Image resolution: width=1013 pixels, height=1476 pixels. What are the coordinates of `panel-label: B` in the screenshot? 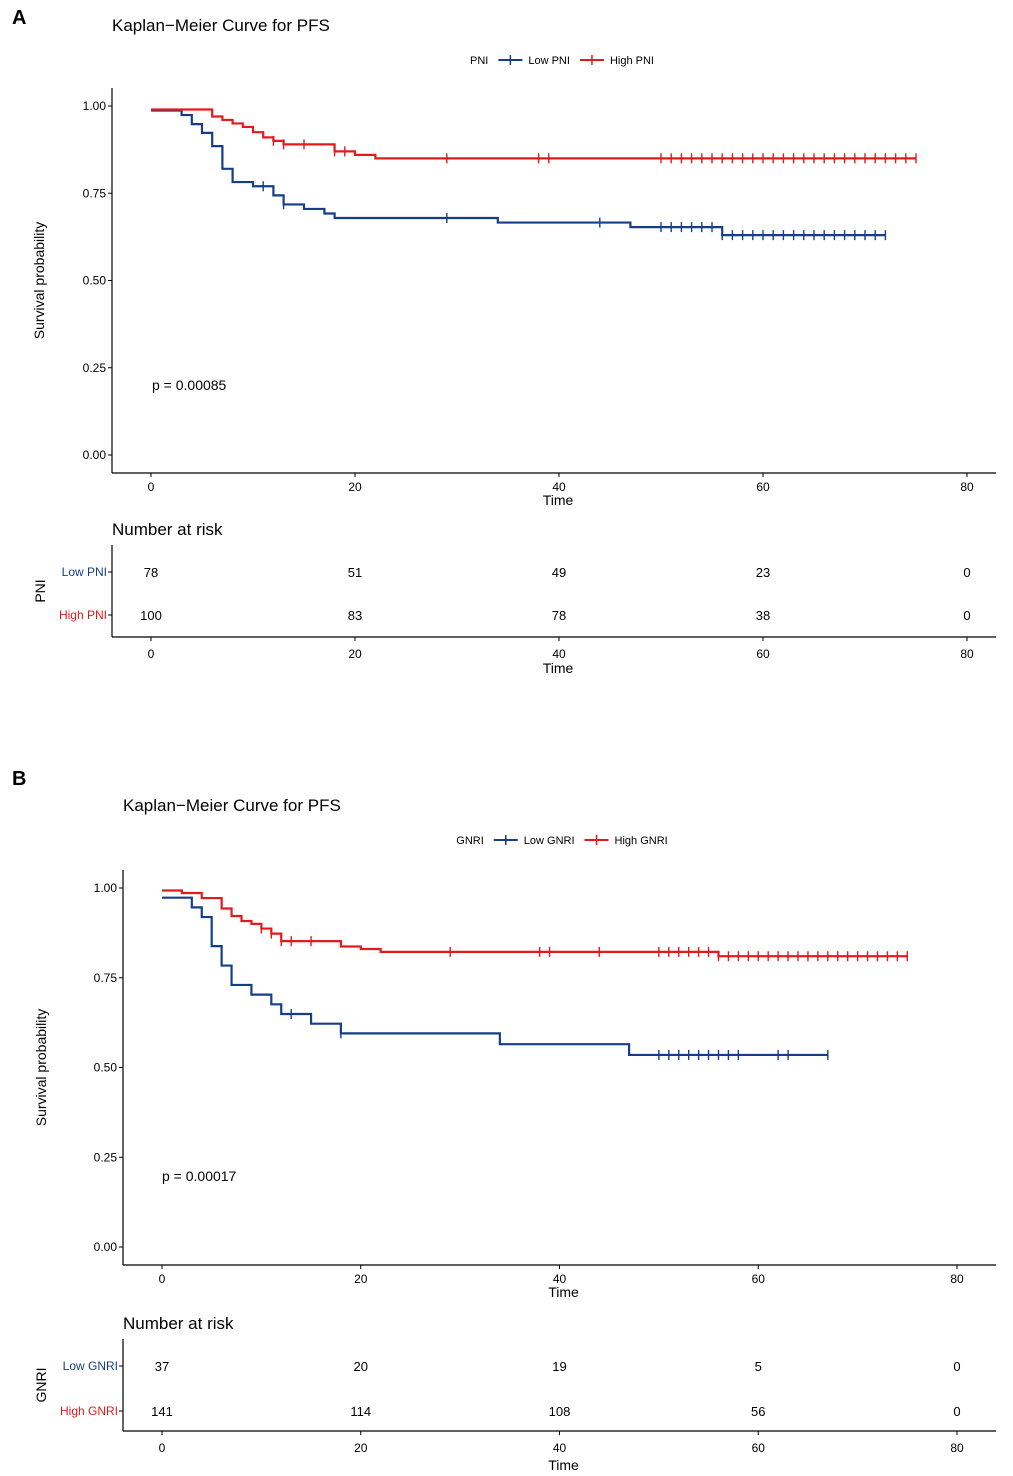 It's located at (19, 779).